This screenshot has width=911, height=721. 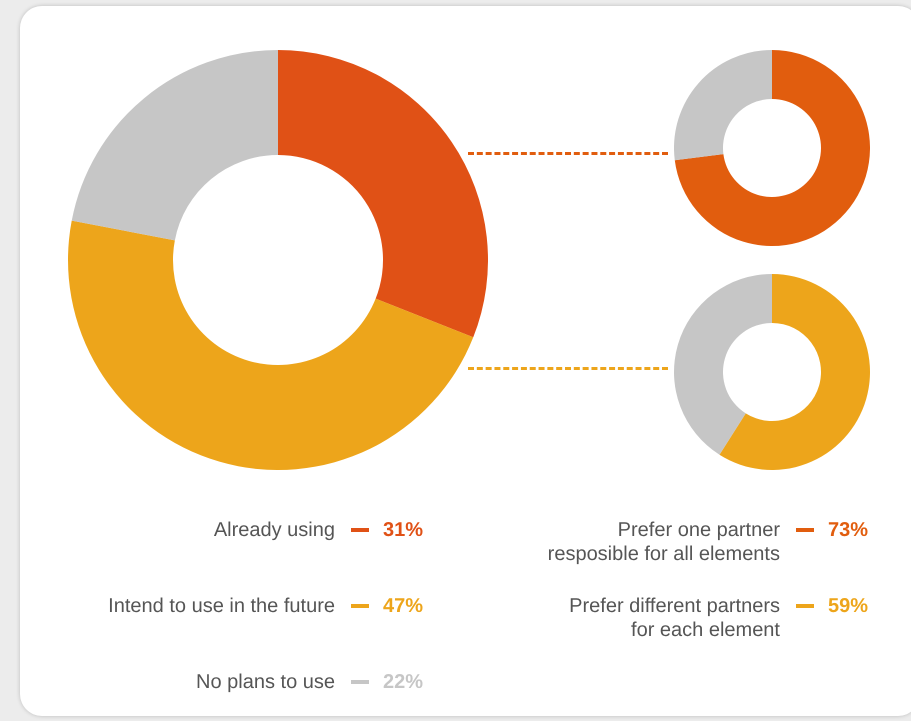 I want to click on legend-label: Already using, so click(x=273, y=530).